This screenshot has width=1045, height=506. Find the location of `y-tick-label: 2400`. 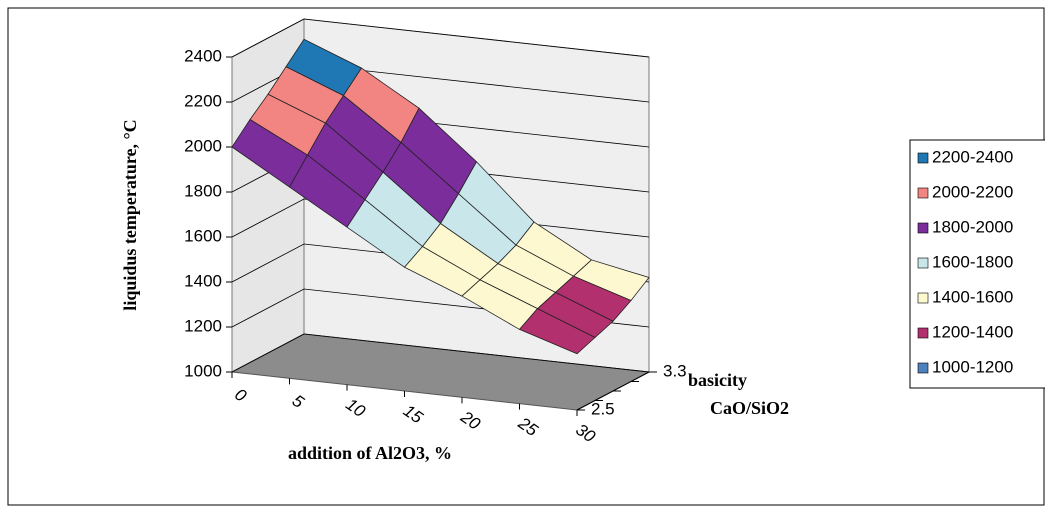

y-tick-label: 2400 is located at coordinates (203, 55).